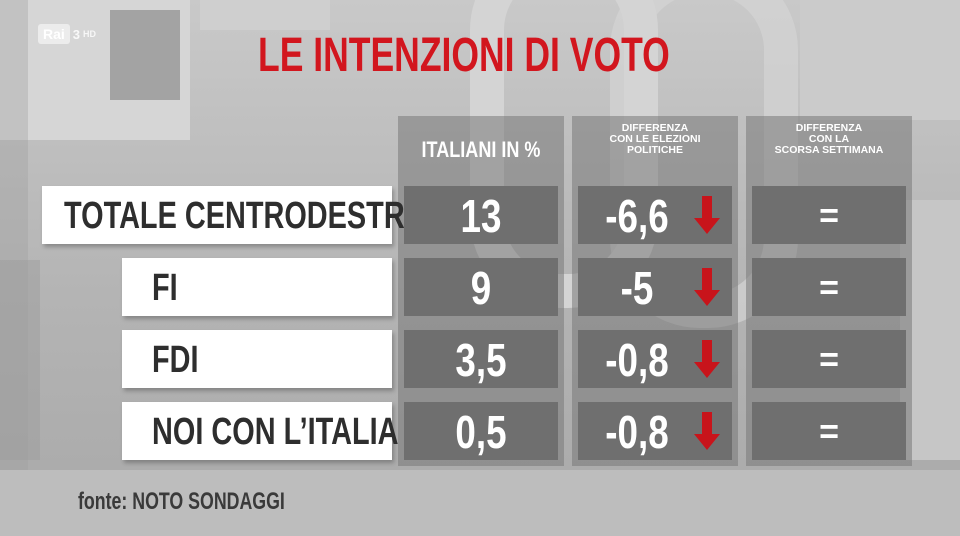 The image size is (960, 536). I want to click on page-title: LE INTENZIONI DI VOTO, so click(464, 55).